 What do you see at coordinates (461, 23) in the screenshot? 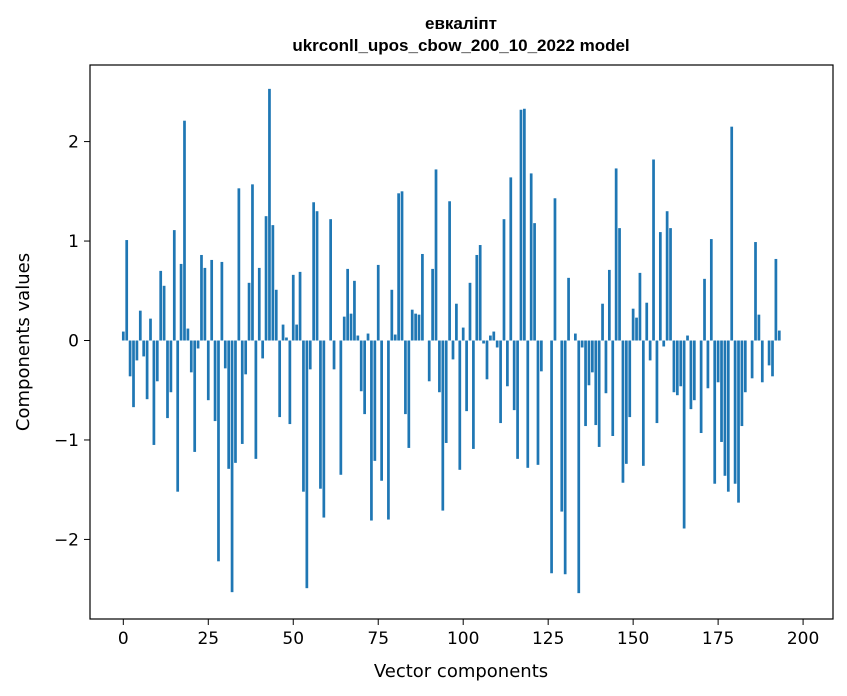
I see `chart-title: евкаліпт` at bounding box center [461, 23].